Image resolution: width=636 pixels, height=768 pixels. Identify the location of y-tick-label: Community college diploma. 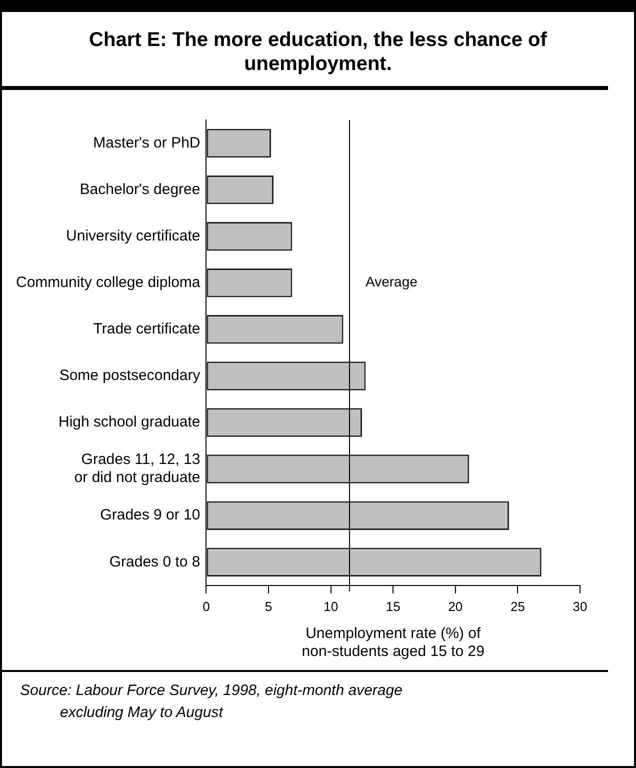
(108, 283).